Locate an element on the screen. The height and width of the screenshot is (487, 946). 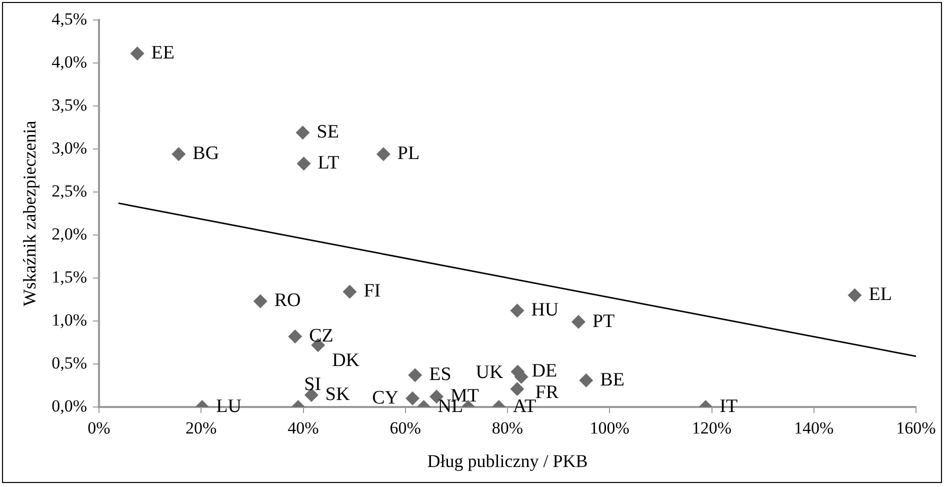
x-tick-label: 100% is located at coordinates (610, 428).